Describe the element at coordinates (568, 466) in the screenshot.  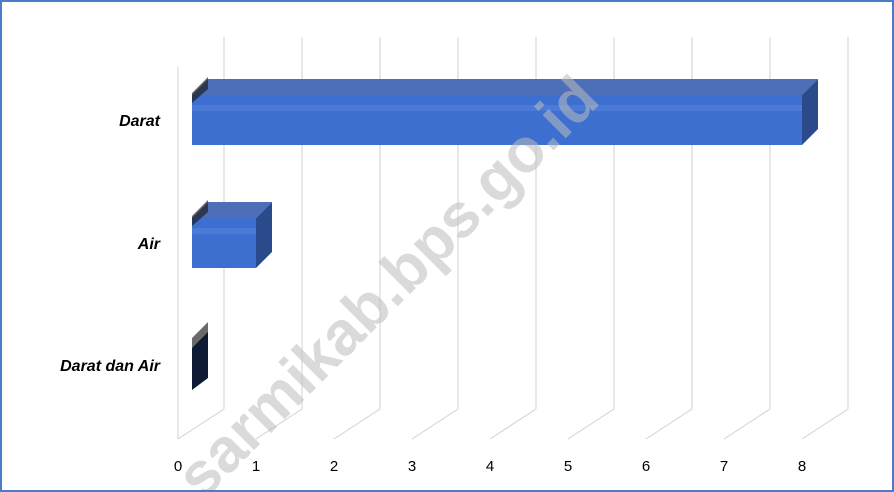
I see `x-tick-label: 5` at that location.